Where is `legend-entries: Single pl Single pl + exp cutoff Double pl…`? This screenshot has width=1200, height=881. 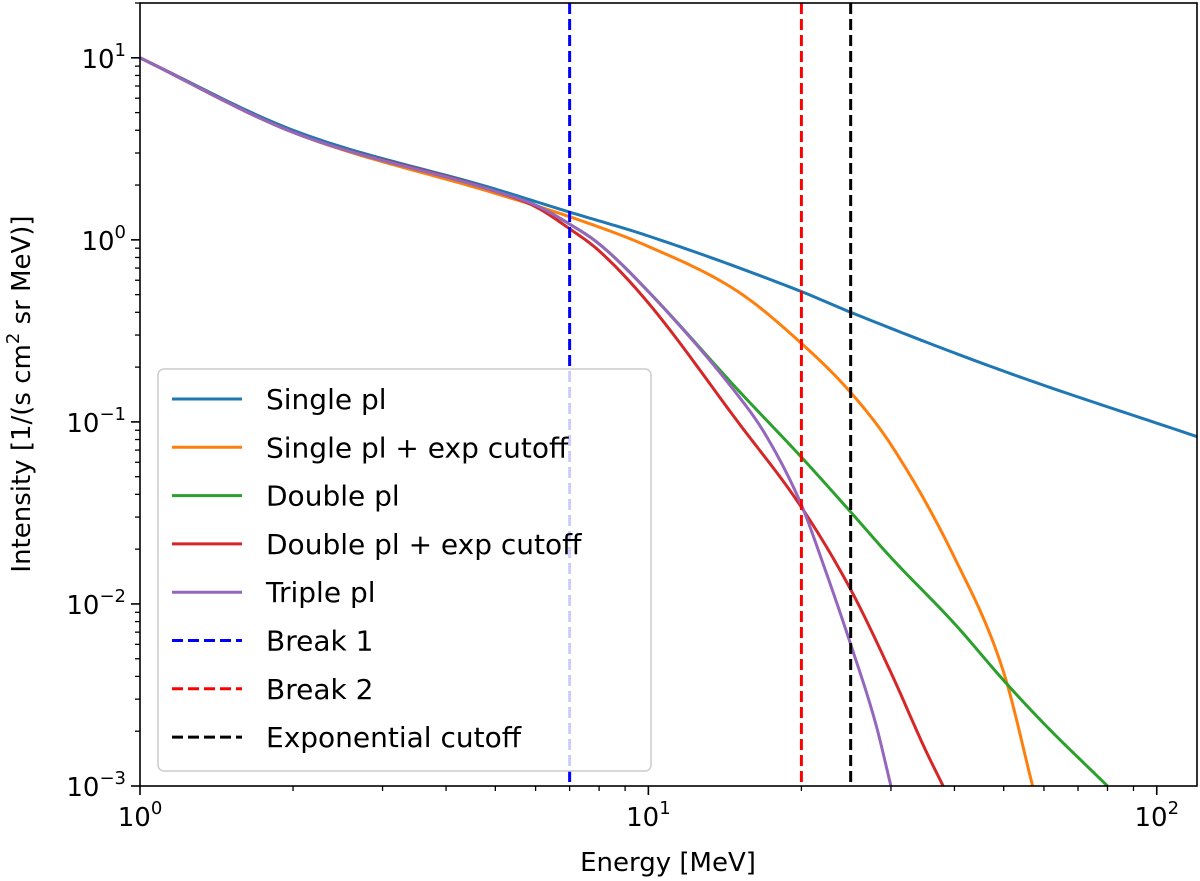
legend-entries: Single pl Single pl + exp cutoff Double pl… is located at coordinates (377, 568).